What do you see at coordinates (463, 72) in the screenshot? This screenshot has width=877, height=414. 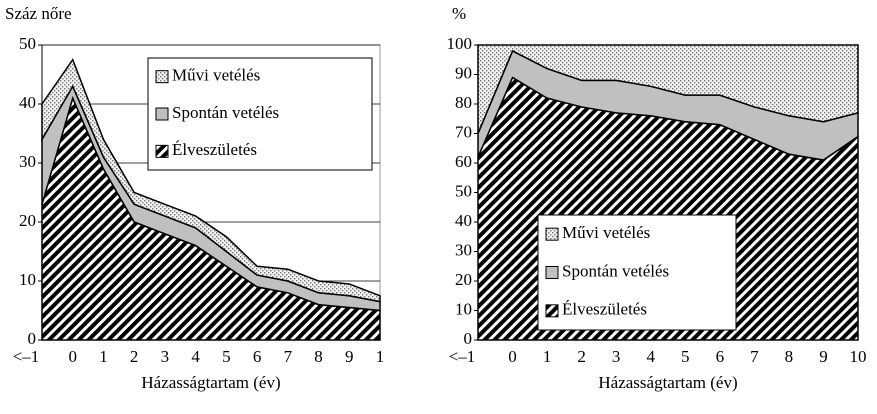 I see `y-tick-label: 90` at bounding box center [463, 72].